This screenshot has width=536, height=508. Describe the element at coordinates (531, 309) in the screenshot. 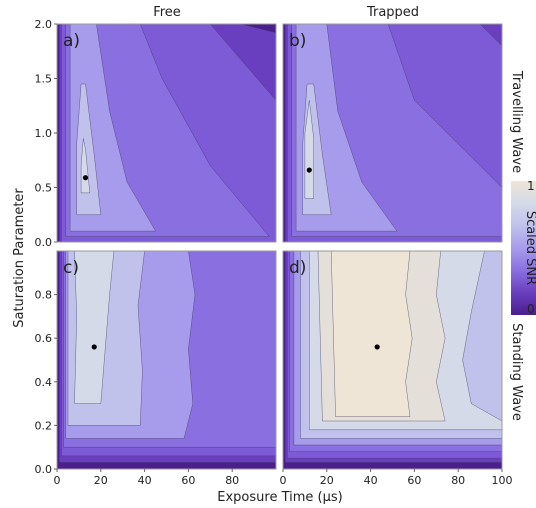

I see `colorbar-tick-min: 0` at that location.